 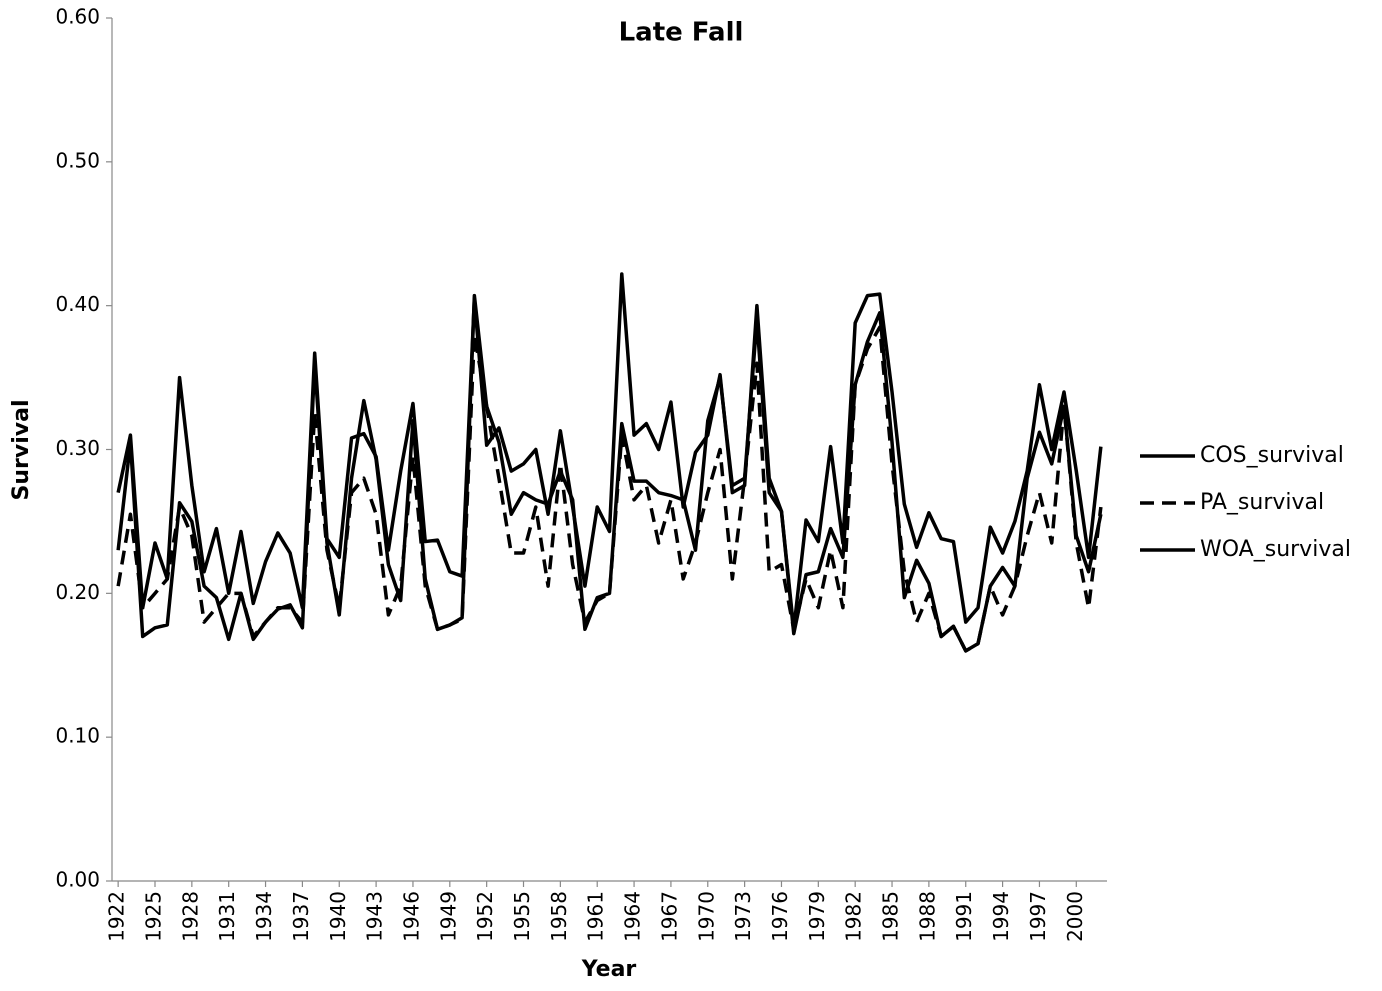 I want to click on x-tick-label: 1940, so click(x=338, y=916).